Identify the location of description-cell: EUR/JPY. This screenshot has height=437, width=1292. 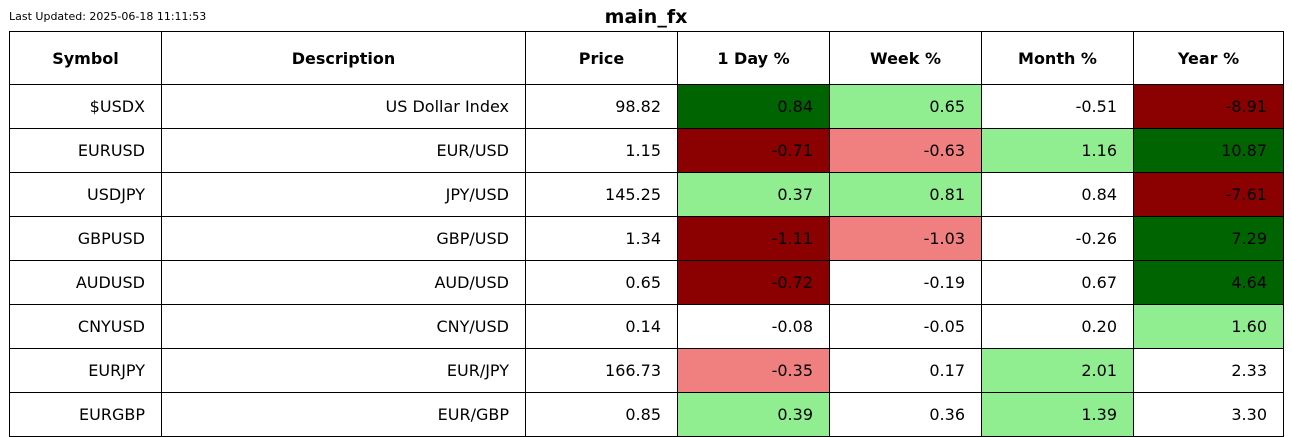
(343, 370).